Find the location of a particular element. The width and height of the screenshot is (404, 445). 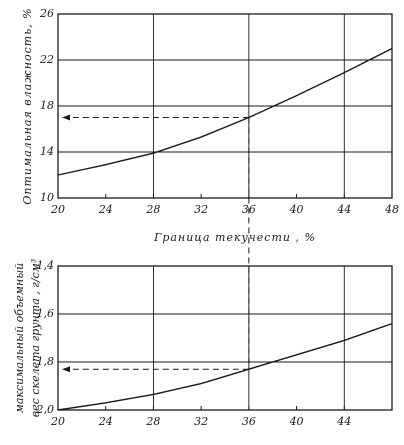

y-axis-title: Оптимальная влажность, % is located at coordinates (27, 105).